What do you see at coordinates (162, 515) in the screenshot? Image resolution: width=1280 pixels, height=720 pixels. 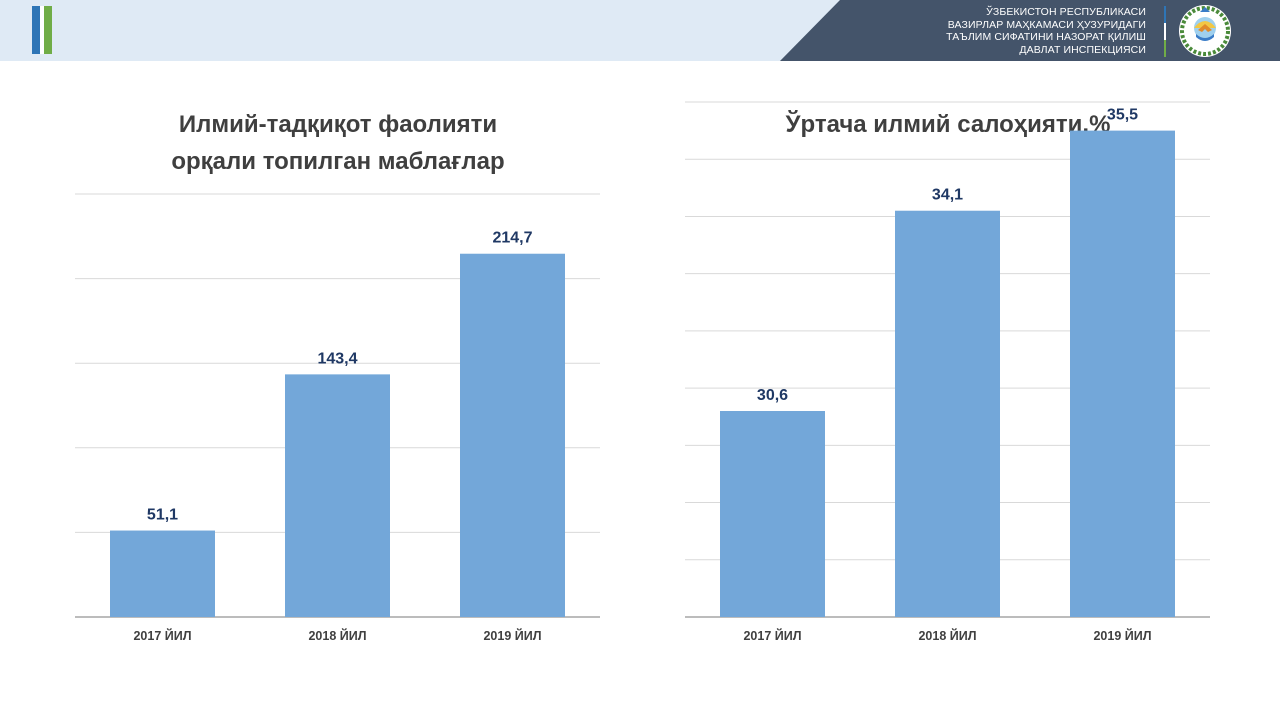 I see `chart-1-value-label: 51,1` at bounding box center [162, 515].